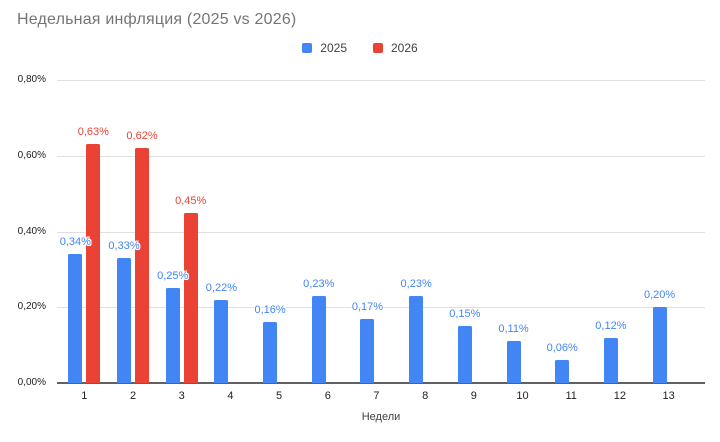  What do you see at coordinates (182, 241) in the screenshot?
I see `bar-group: 0,25% 0,45% 3` at bounding box center [182, 241].